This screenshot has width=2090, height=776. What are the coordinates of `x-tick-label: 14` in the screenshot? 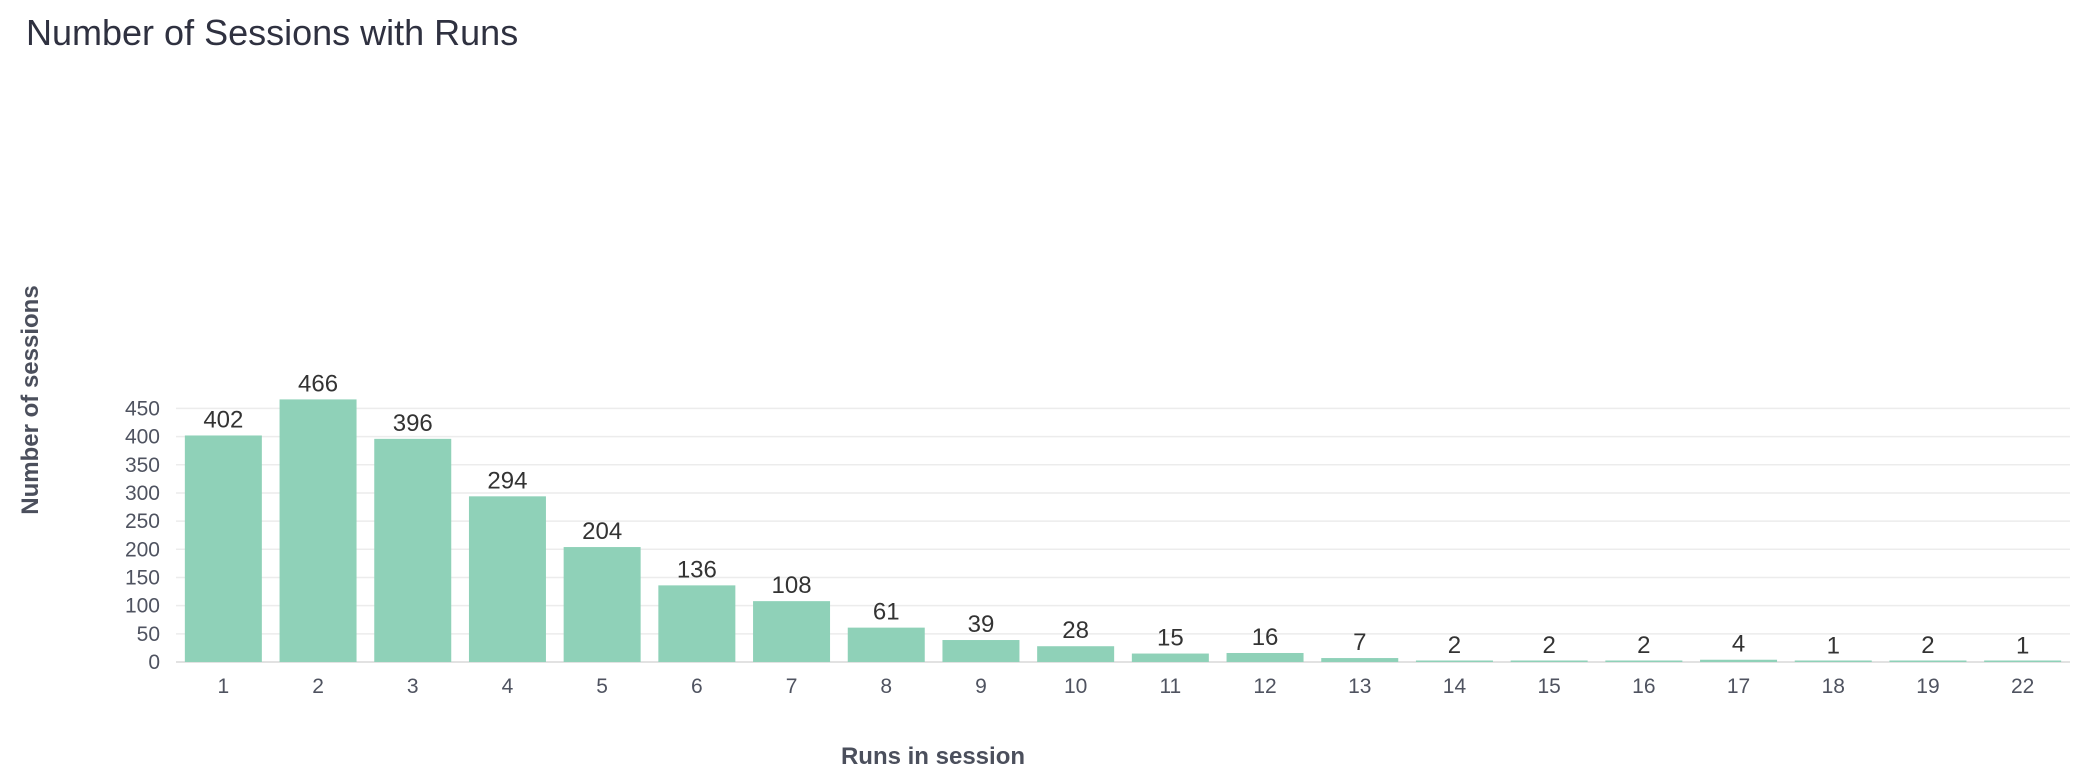 It's located at (1455, 686).